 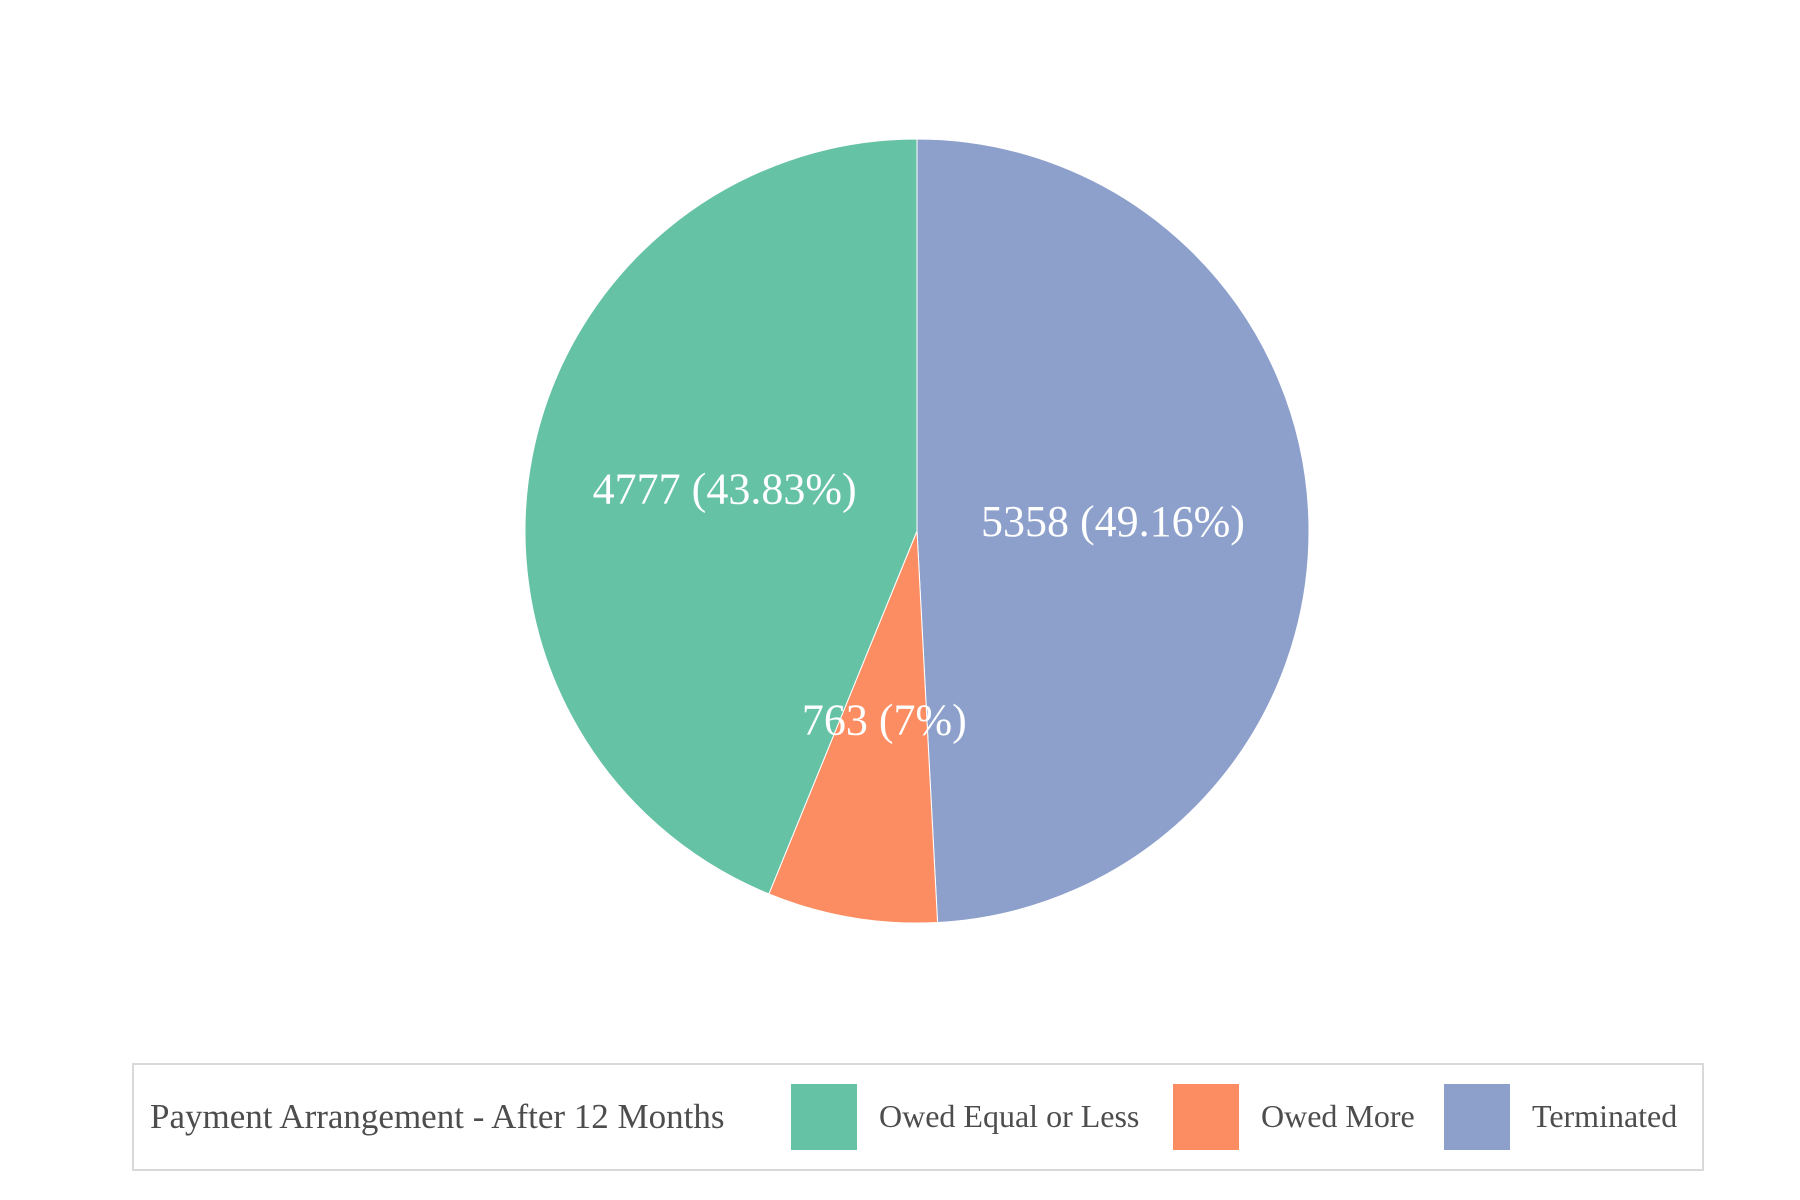 What do you see at coordinates (1206, 1117) in the screenshot?
I see `legend-swatch-owed-more` at bounding box center [1206, 1117].